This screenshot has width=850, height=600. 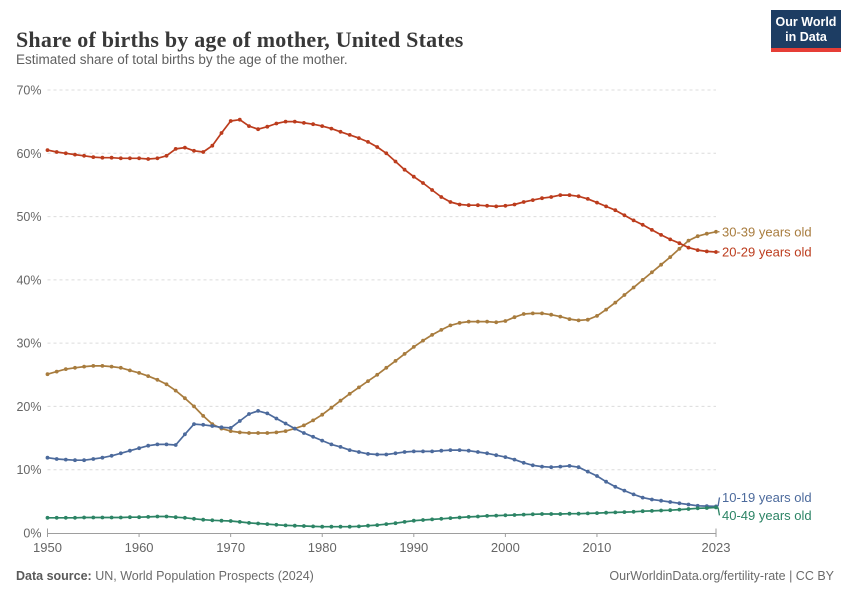 I want to click on series-label: 30-39 years old, so click(x=767, y=231).